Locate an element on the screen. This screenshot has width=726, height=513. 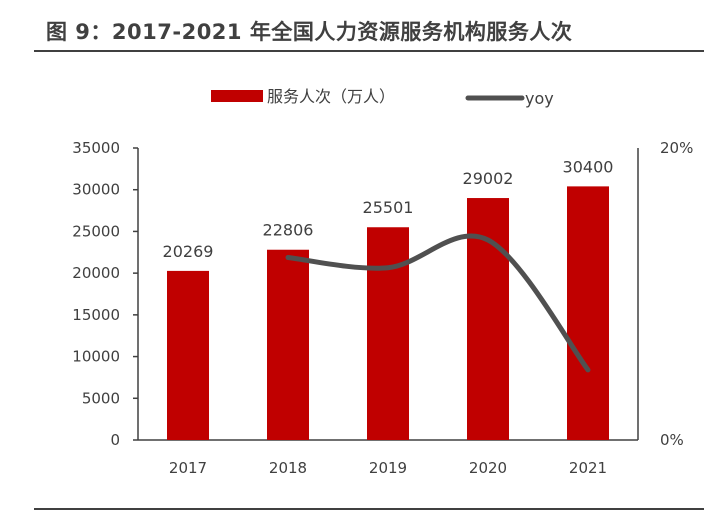
legend-swatch-bar is located at coordinates (237, 96).